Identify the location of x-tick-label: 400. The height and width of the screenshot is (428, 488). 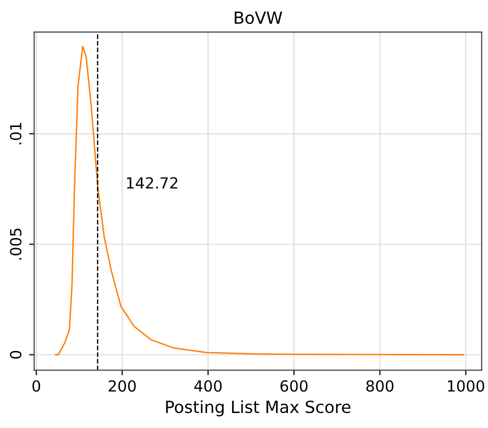
(208, 386).